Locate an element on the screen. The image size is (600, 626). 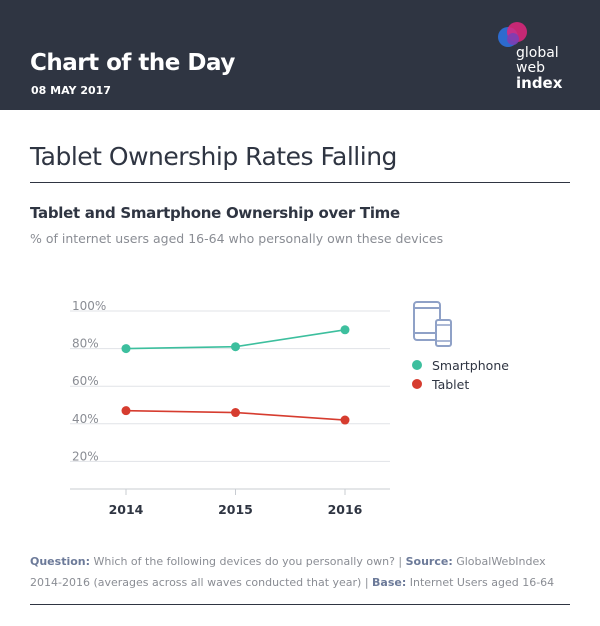
legend-swatch-smartphone is located at coordinates (417, 365).